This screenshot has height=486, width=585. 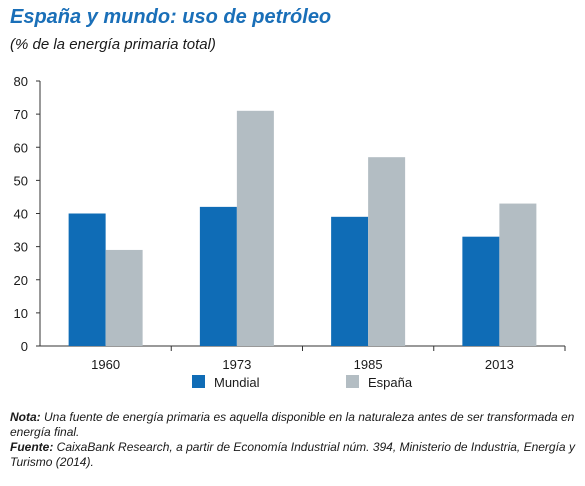 What do you see at coordinates (387, 251) in the screenshot?
I see `bar-españa-1985` at bounding box center [387, 251].